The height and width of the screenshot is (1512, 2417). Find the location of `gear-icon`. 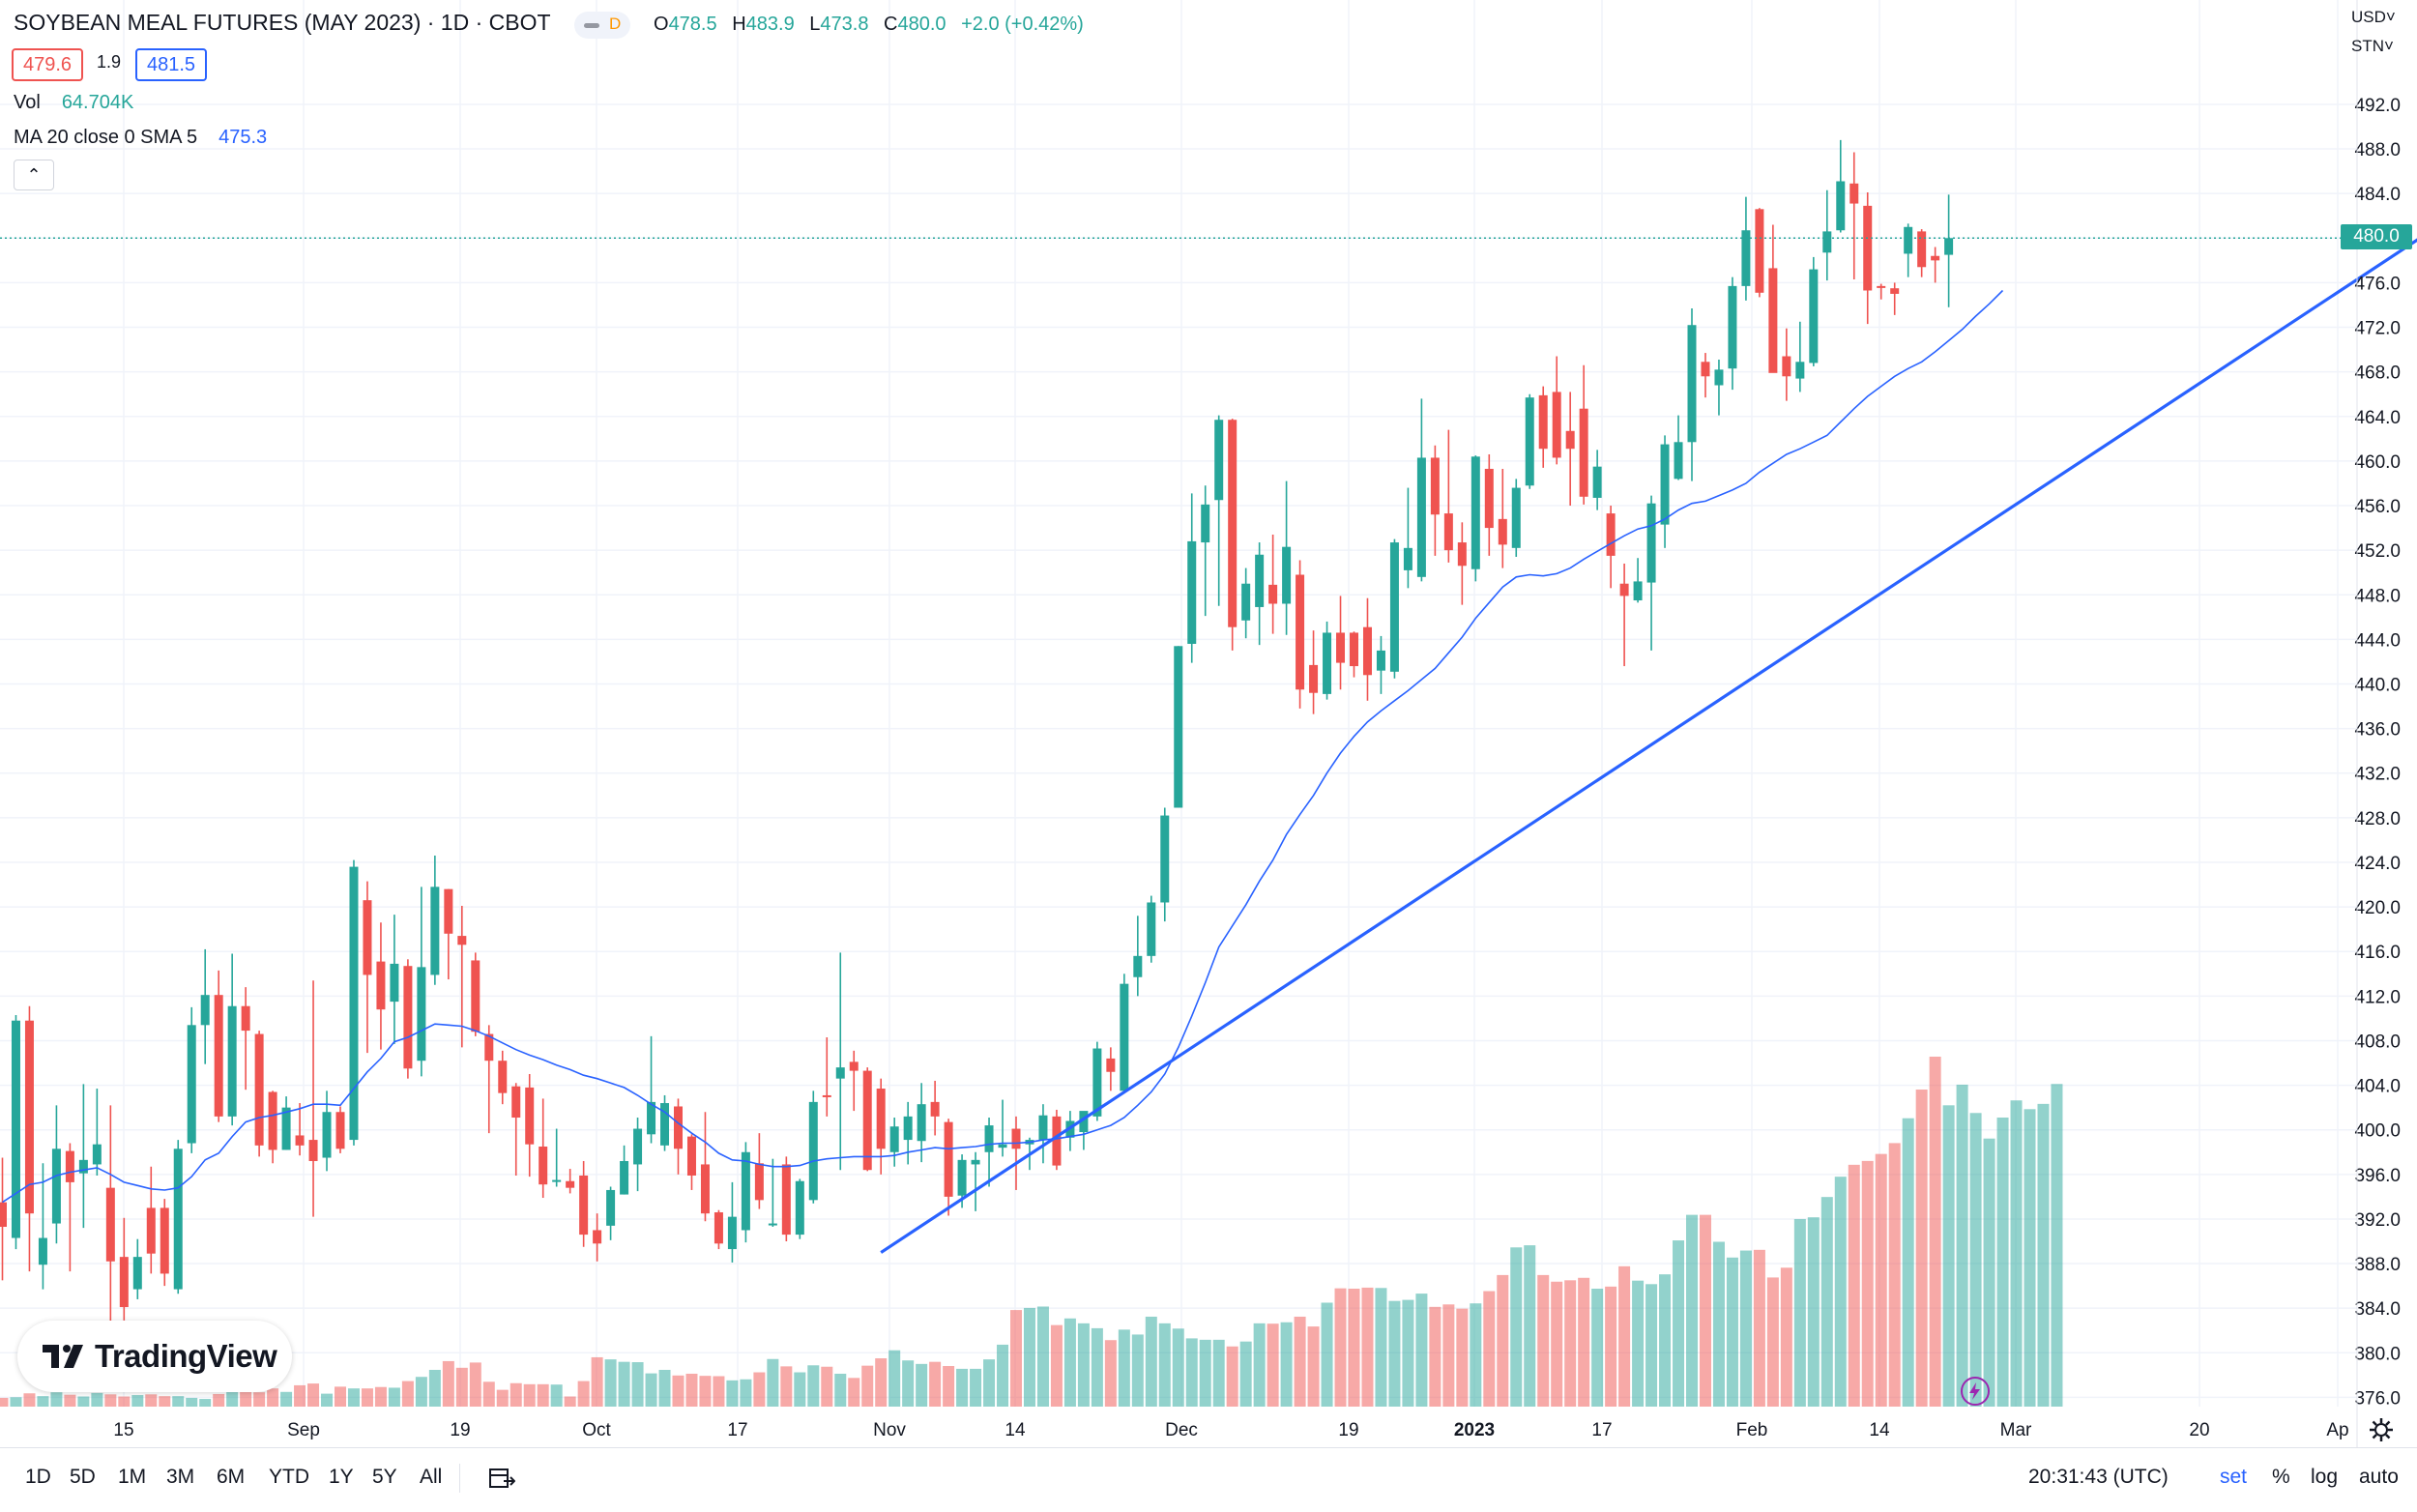

gear-icon is located at coordinates (2381, 1429).